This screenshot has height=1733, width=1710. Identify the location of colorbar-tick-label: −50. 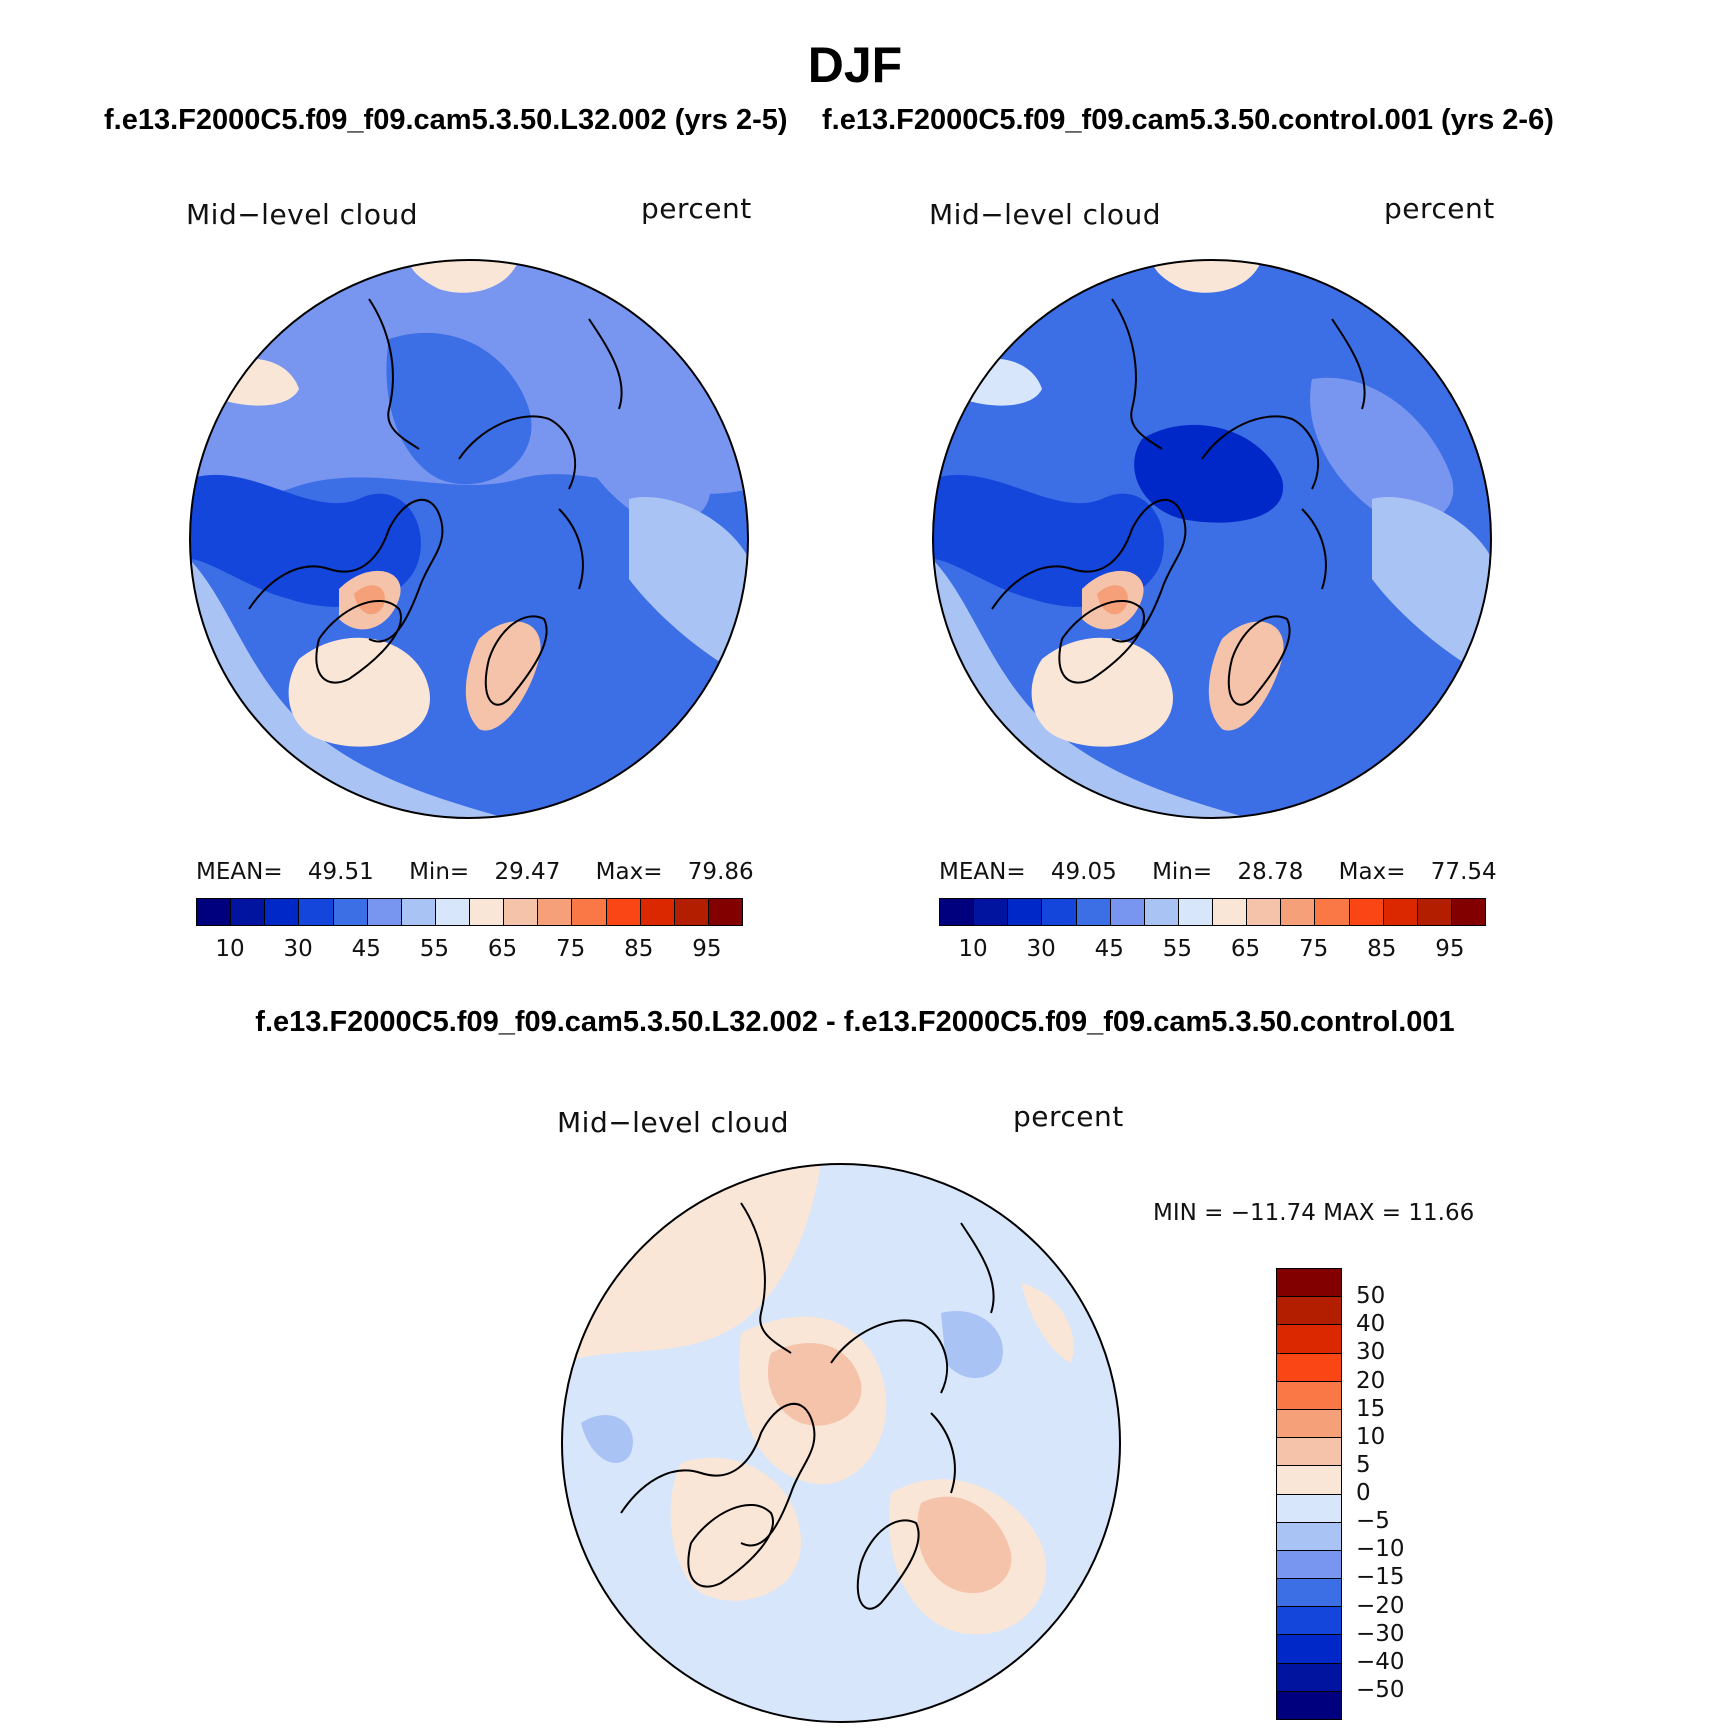
(1380, 1689).